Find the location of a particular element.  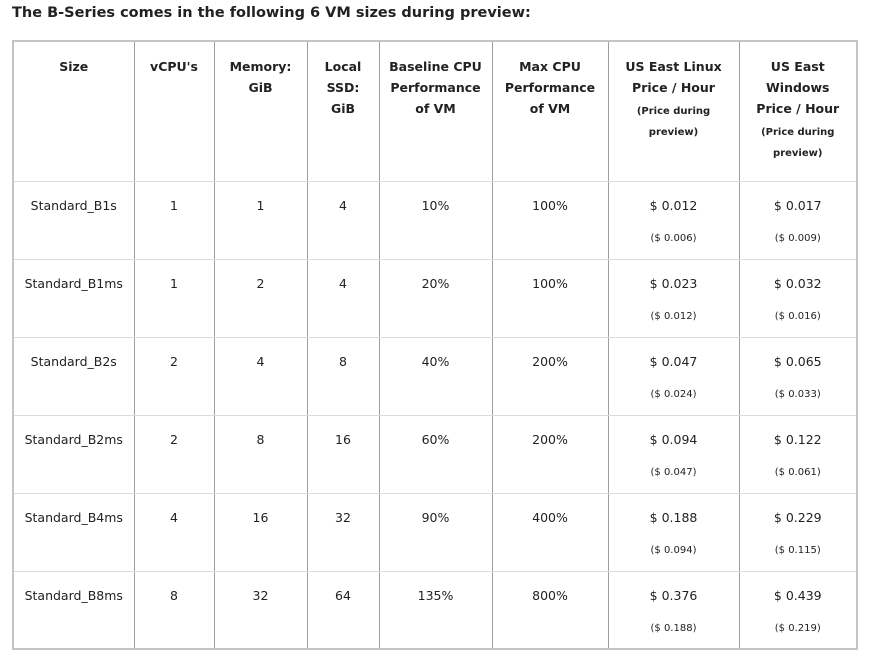

price-cell: $ 0.188 ($ 0.094) is located at coordinates (673, 532).